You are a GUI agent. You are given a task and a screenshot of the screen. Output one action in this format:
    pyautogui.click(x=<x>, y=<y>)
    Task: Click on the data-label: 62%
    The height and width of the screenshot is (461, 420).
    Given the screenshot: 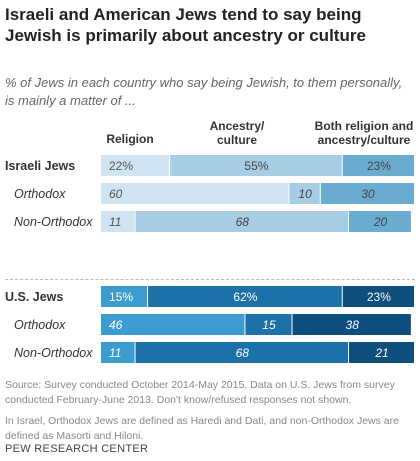 What is the action you would take?
    pyautogui.click(x=245, y=297)
    